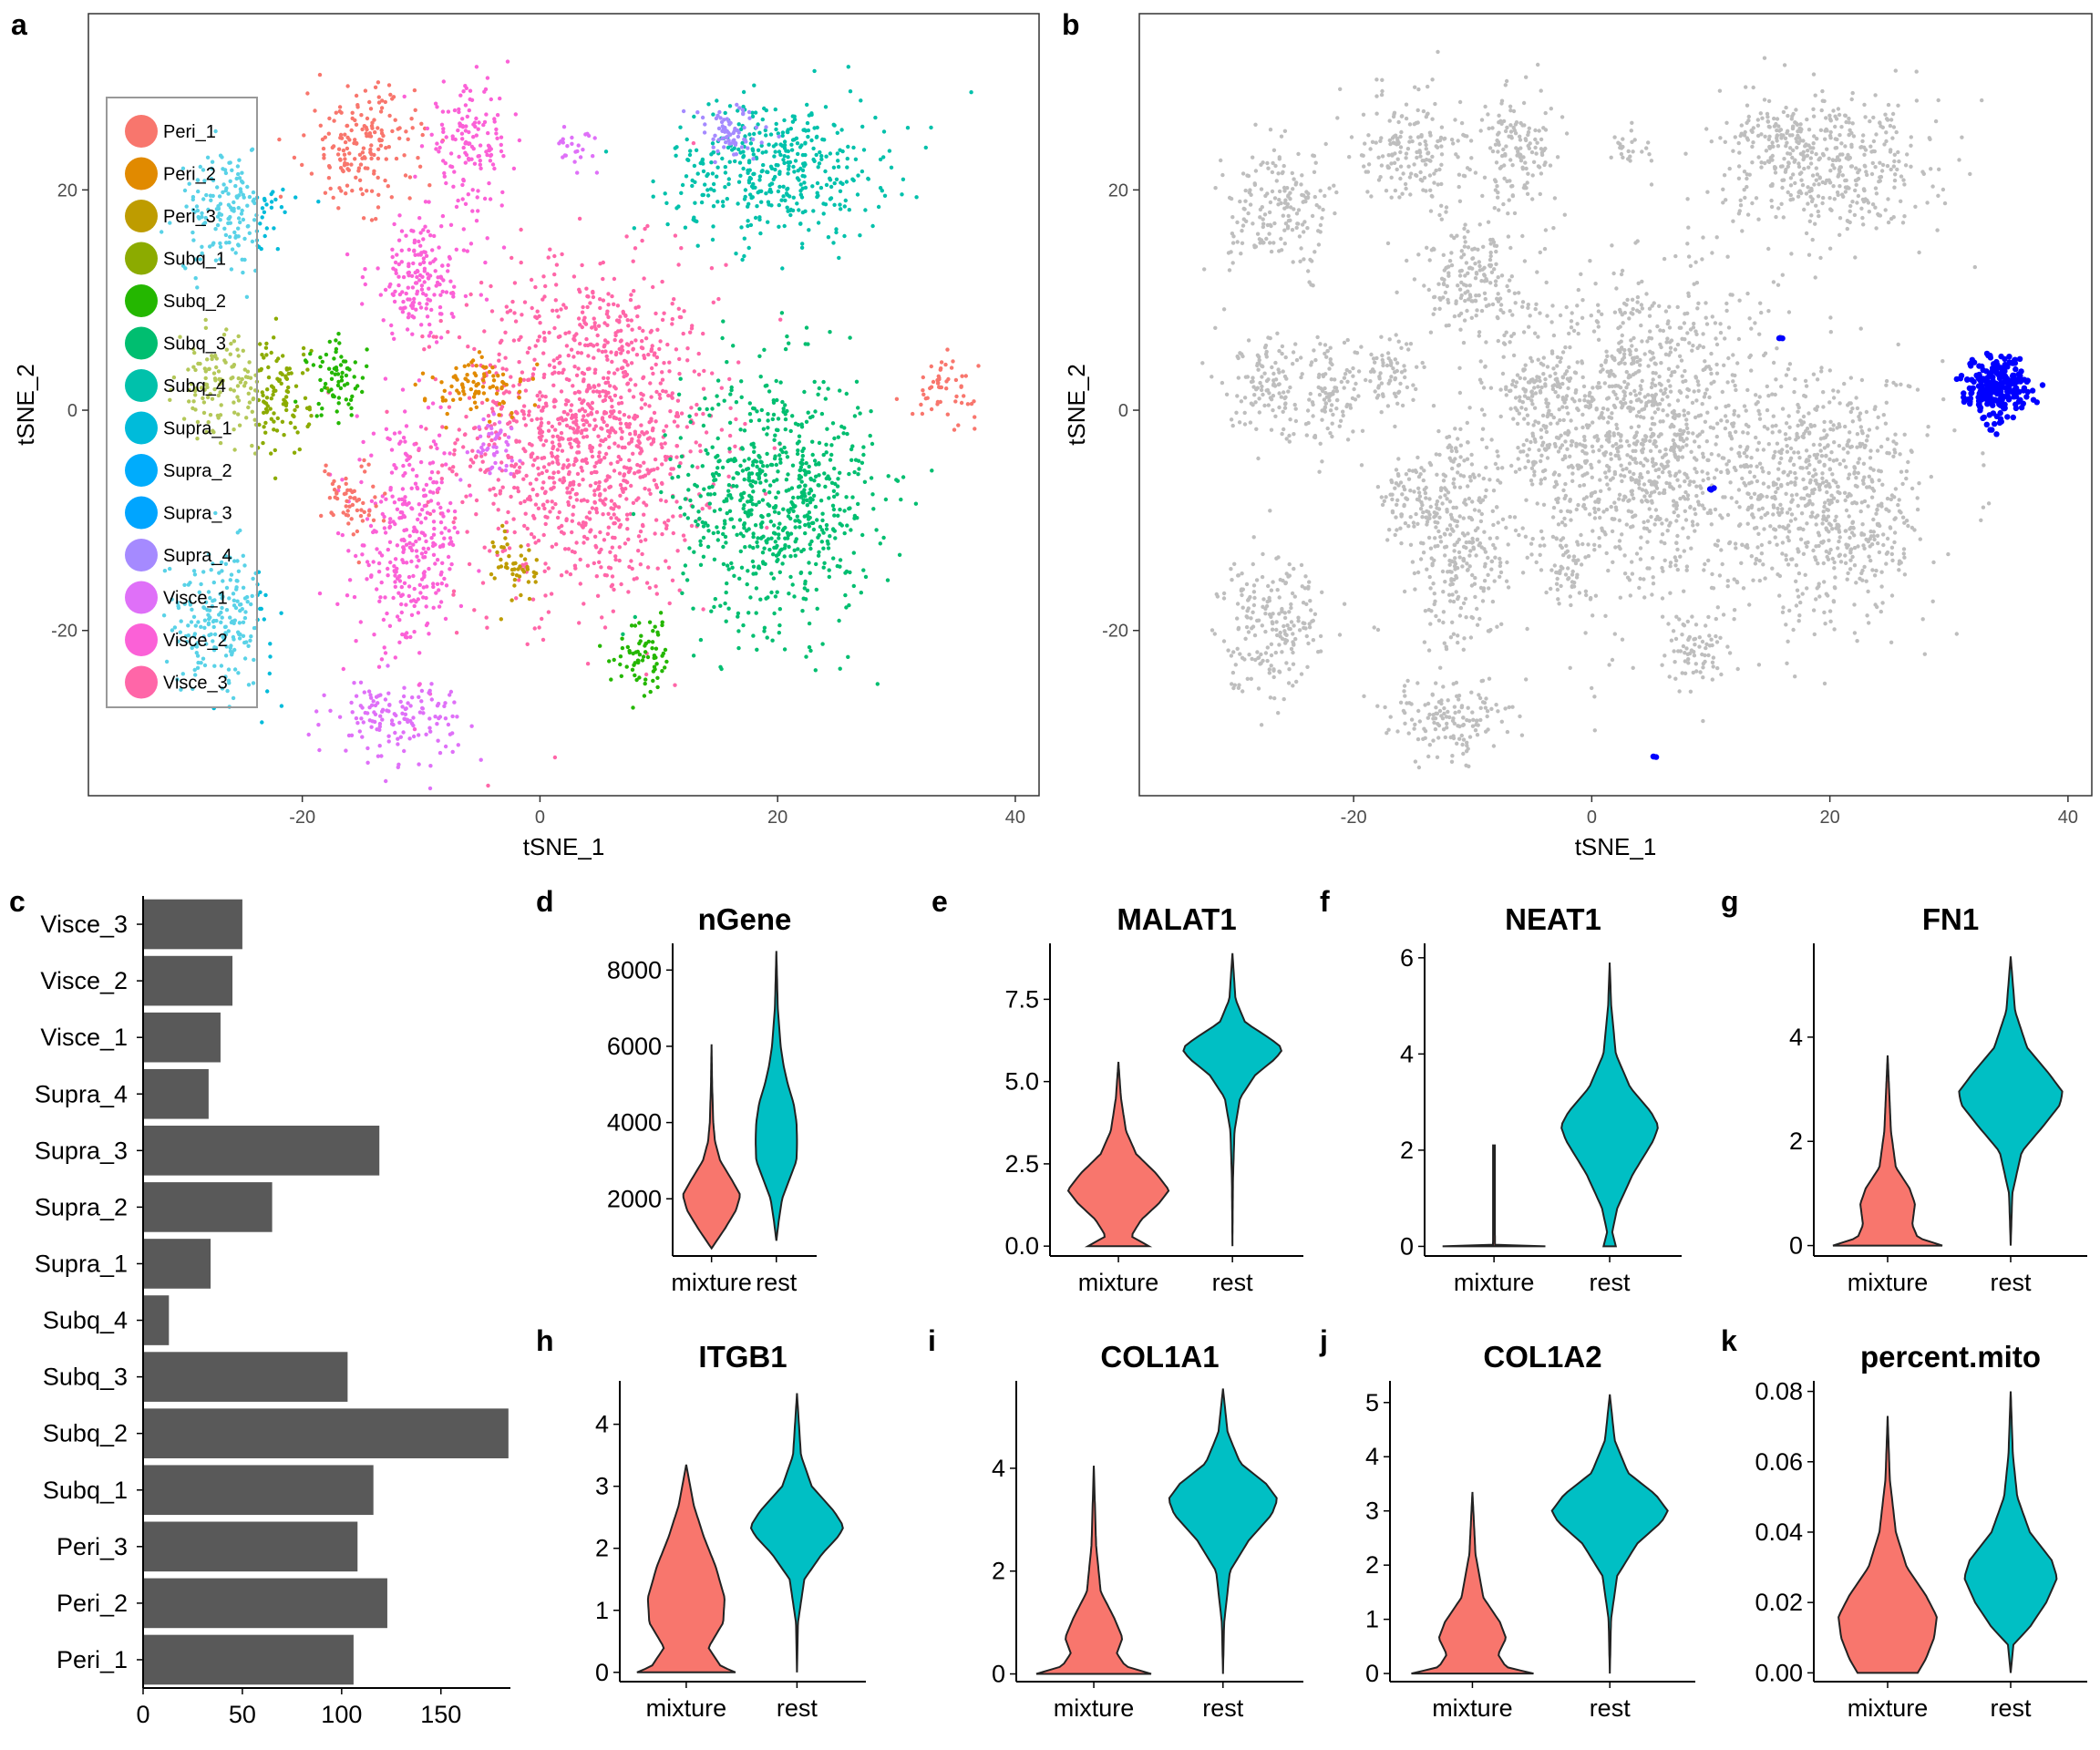 The image size is (2100, 1750). Describe the element at coordinates (189, 175) in the screenshot. I see `legend-label: Peri_2` at that location.